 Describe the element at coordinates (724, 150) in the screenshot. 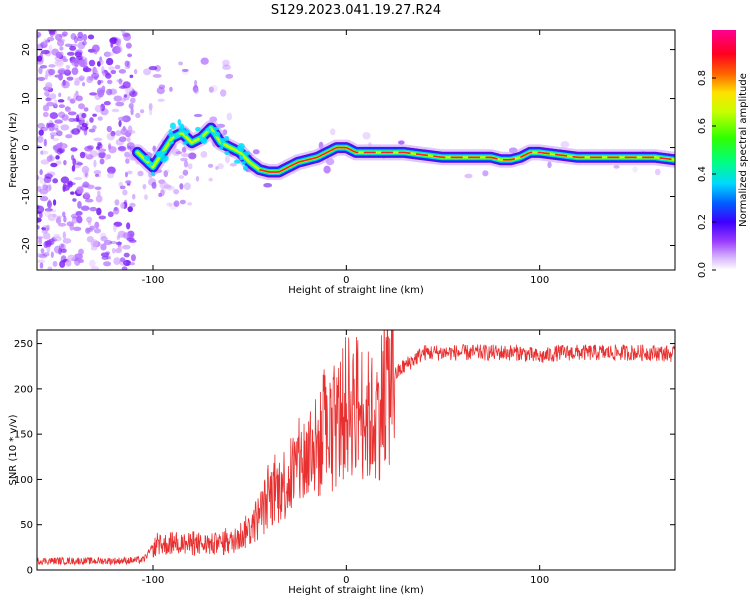

I see `colorbar-gradient` at that location.